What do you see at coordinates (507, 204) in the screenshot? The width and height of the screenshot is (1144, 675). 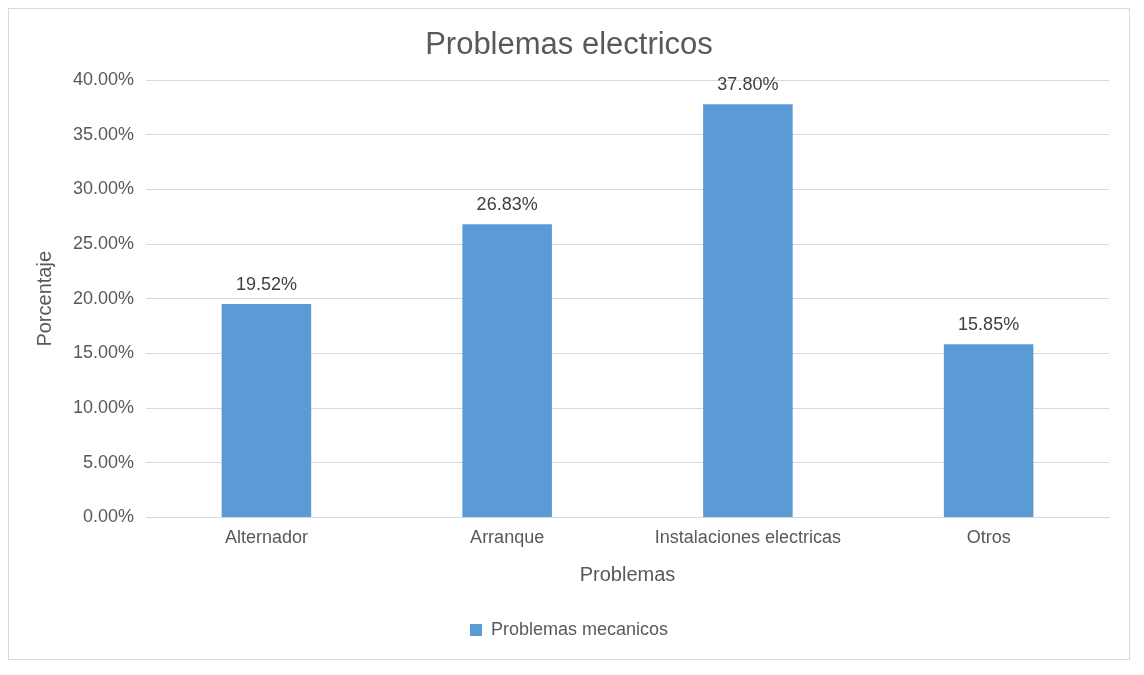 I see `data-label: 26.83%` at bounding box center [507, 204].